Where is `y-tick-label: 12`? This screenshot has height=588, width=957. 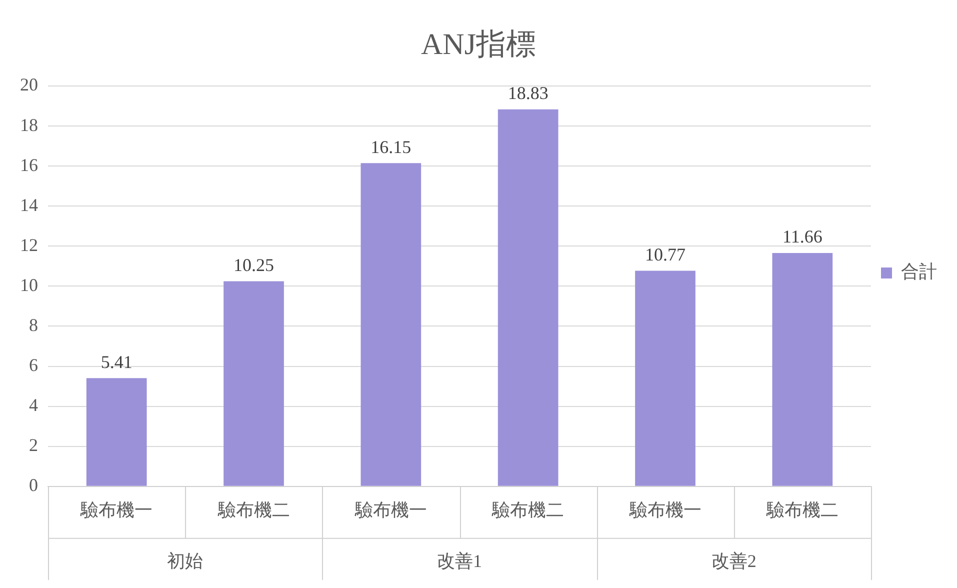 y-tick-label: 12 is located at coordinates (29, 244).